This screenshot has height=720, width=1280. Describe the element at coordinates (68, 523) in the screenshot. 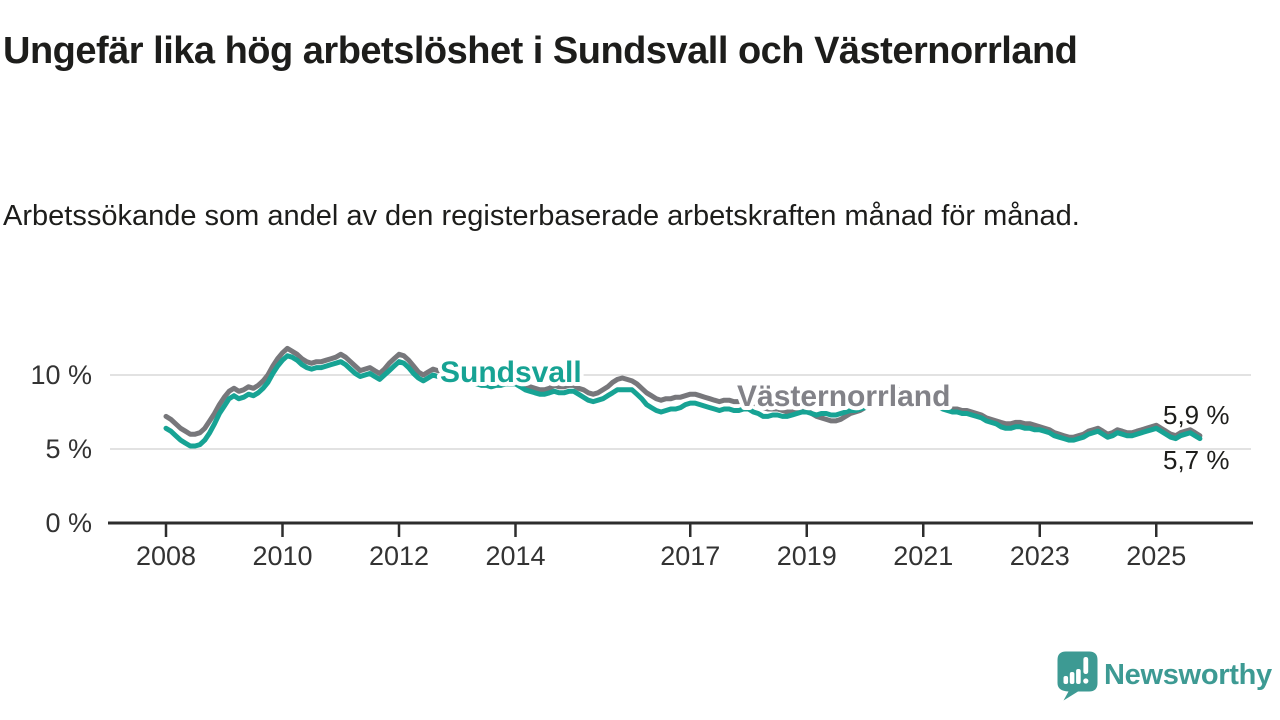

I see `y-tick-label: 0 %` at that location.